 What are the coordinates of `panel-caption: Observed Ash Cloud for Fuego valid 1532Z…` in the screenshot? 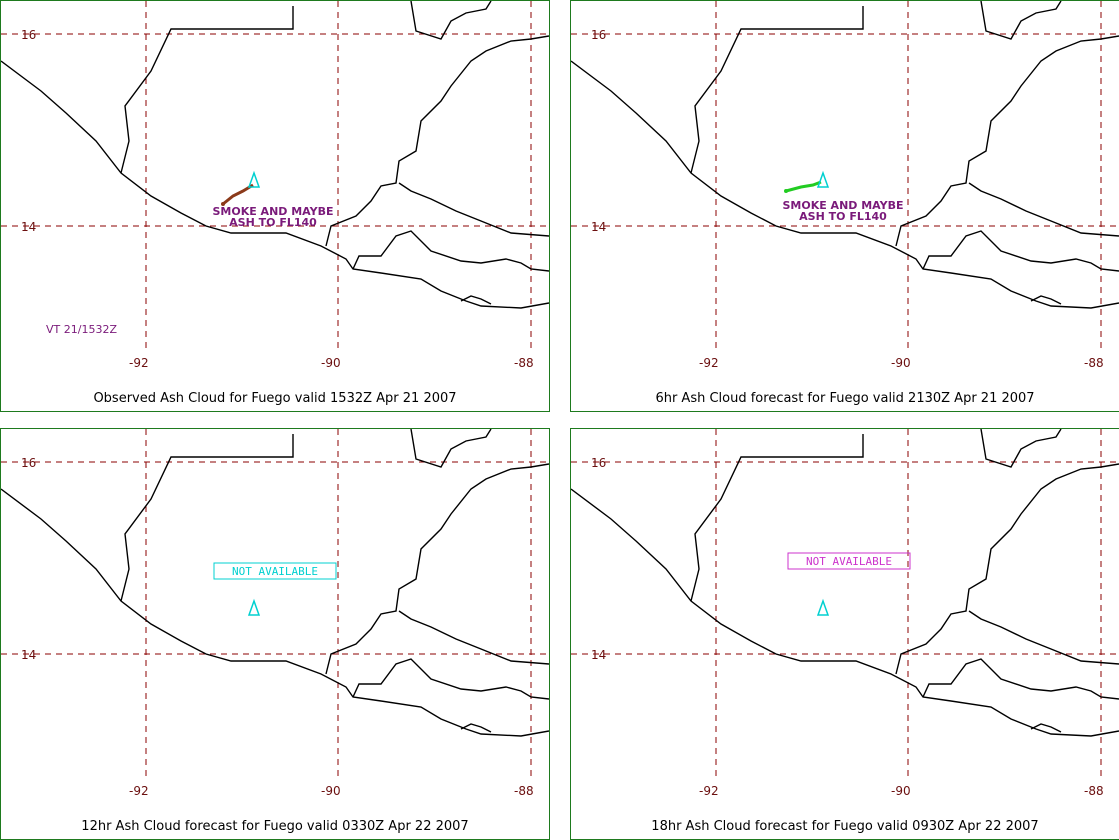 It's located at (275, 398).